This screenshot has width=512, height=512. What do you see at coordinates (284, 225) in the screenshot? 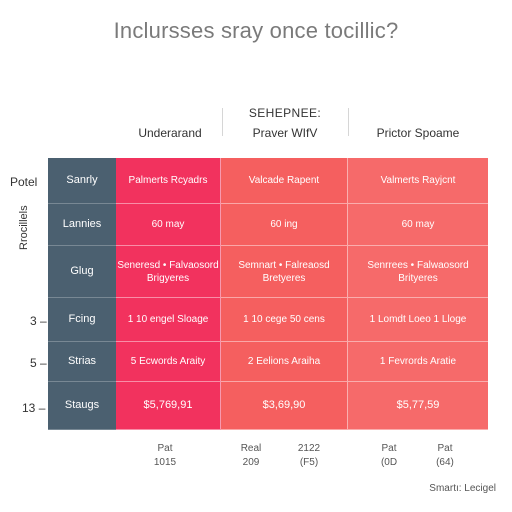
I see `table-cell: 60 ing` at bounding box center [284, 225].